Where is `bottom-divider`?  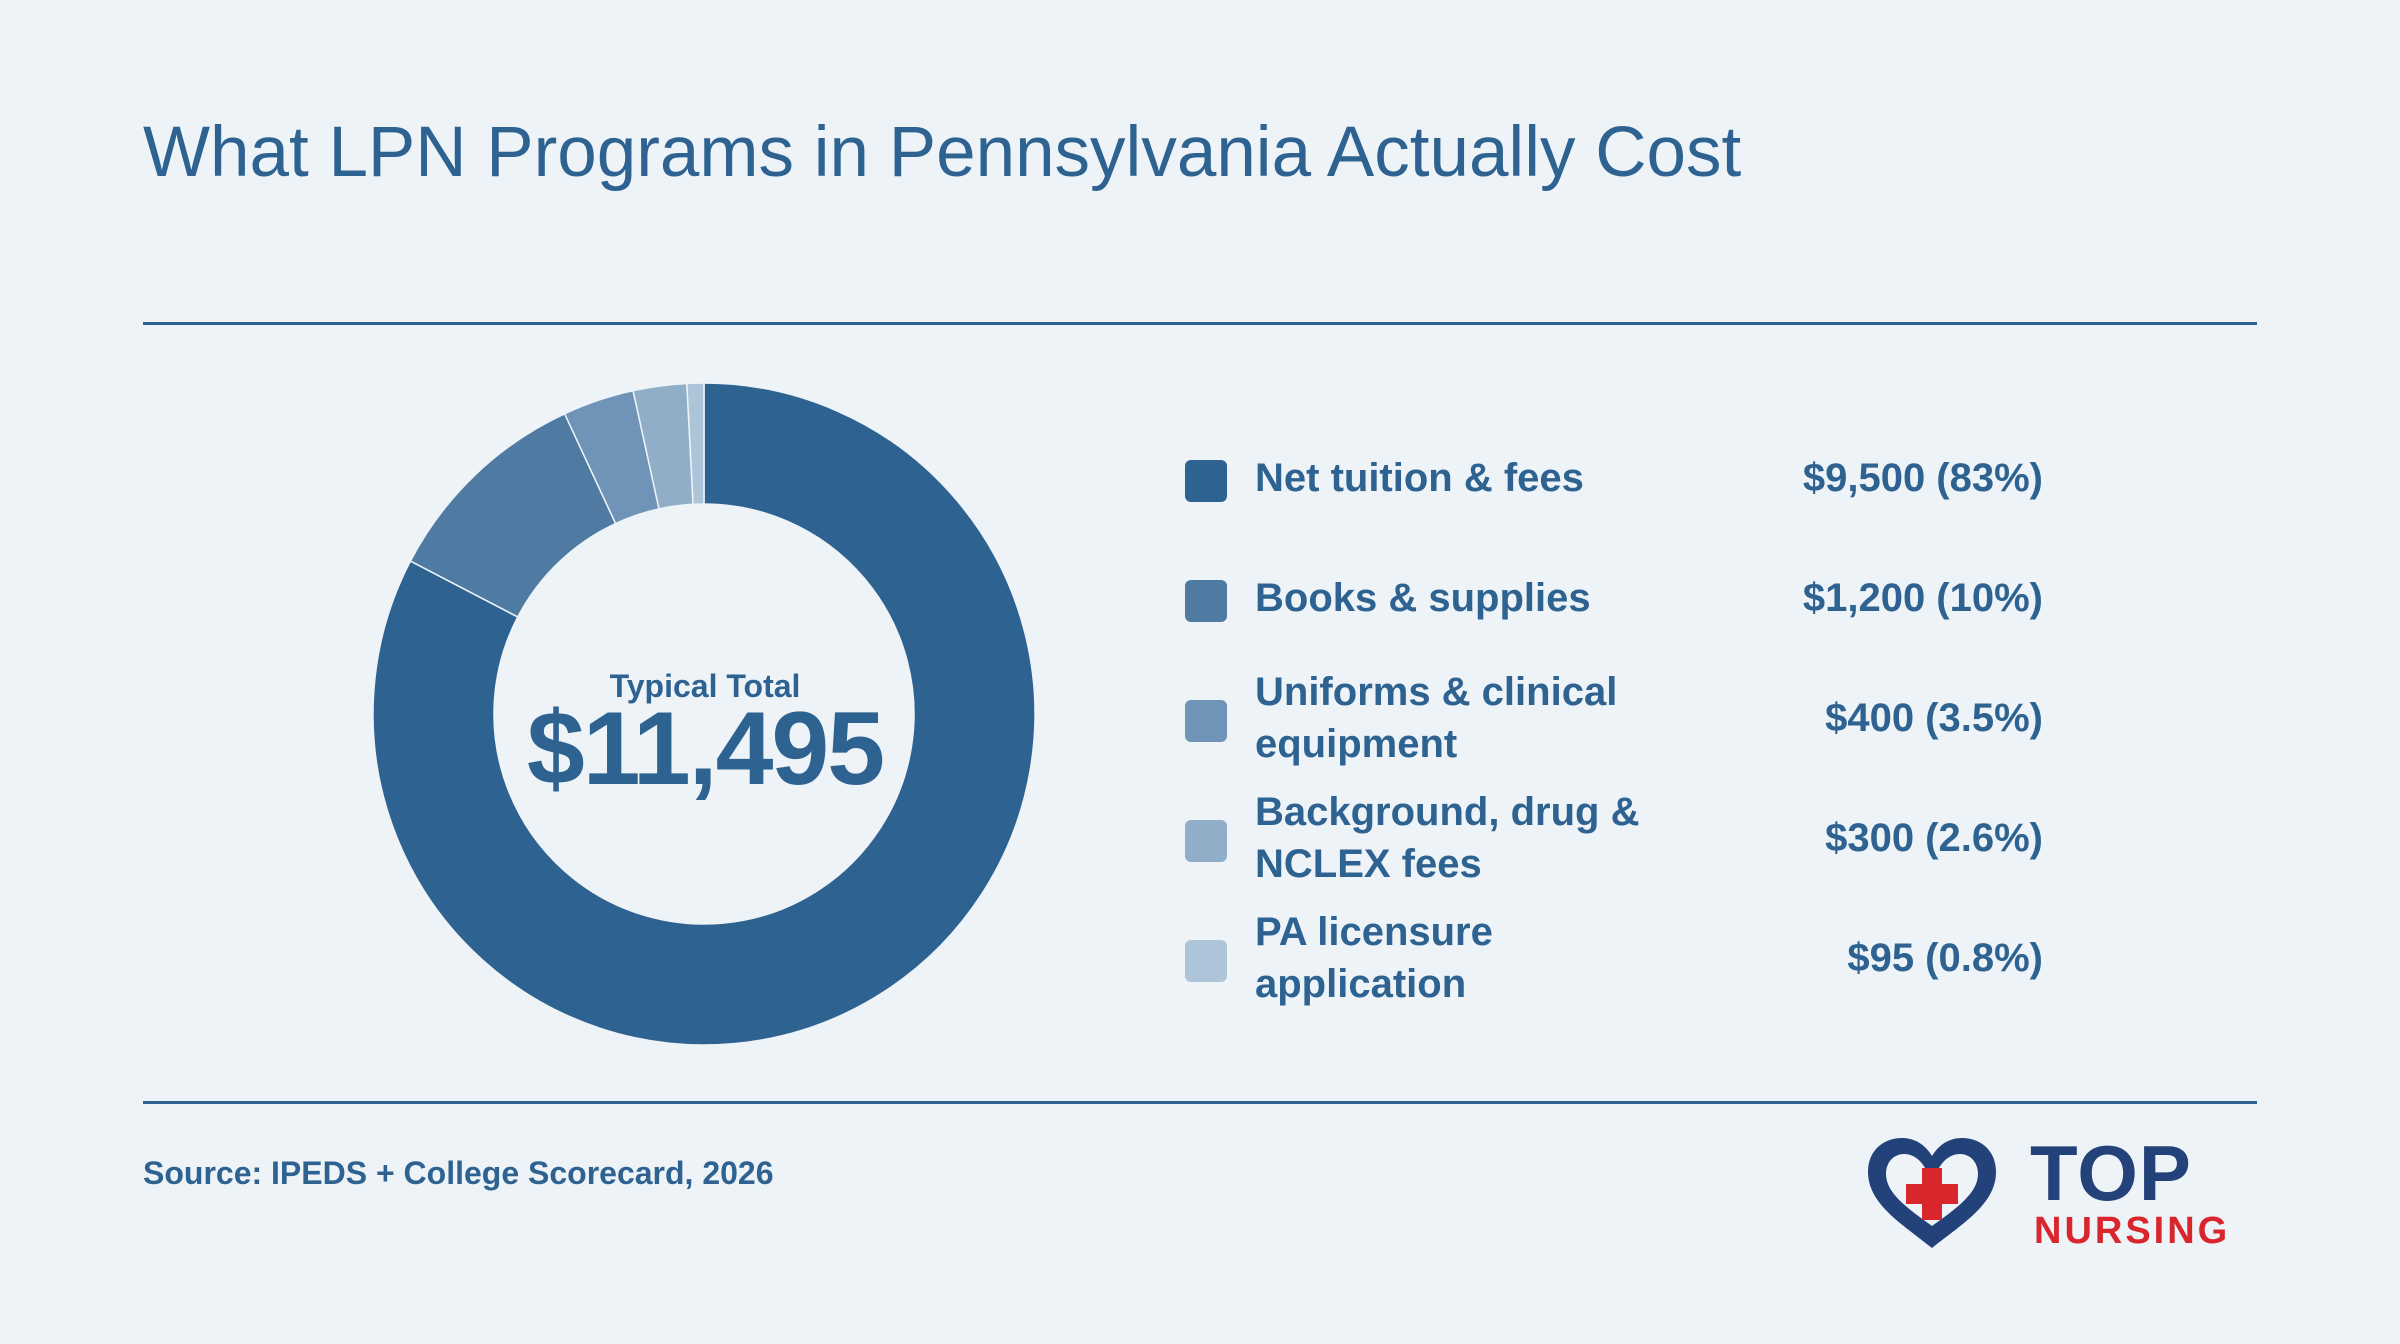
bottom-divider is located at coordinates (1200, 1102).